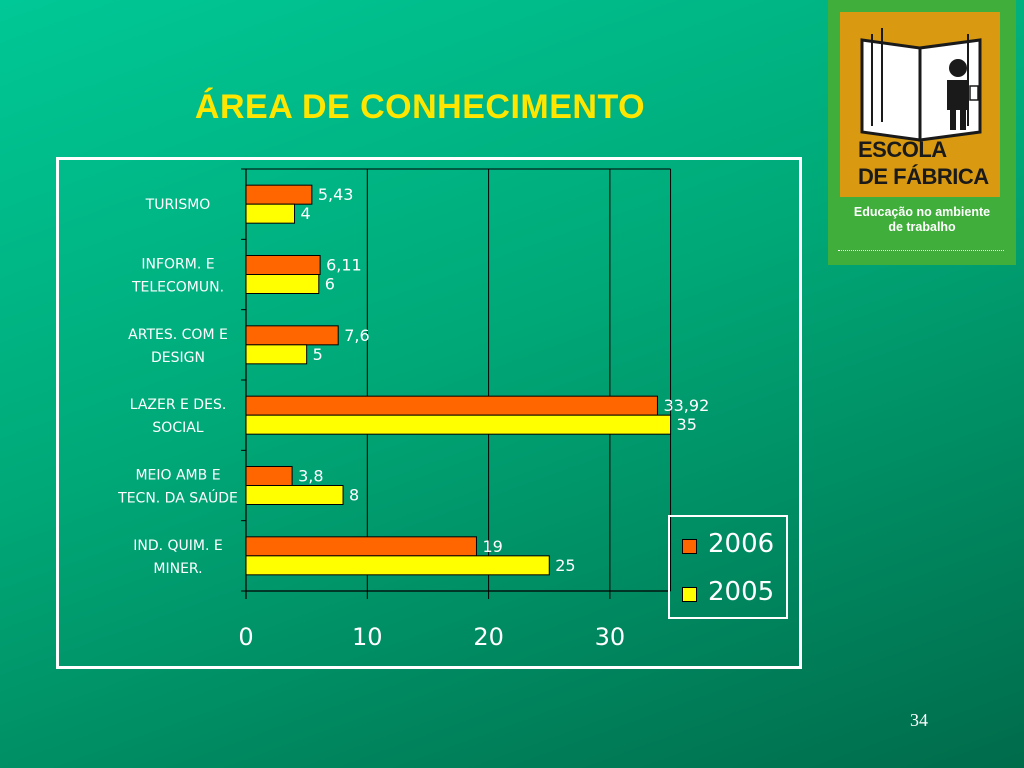  What do you see at coordinates (177, 265) in the screenshot?
I see `category-label-1-line1: INFORM. E` at bounding box center [177, 265].